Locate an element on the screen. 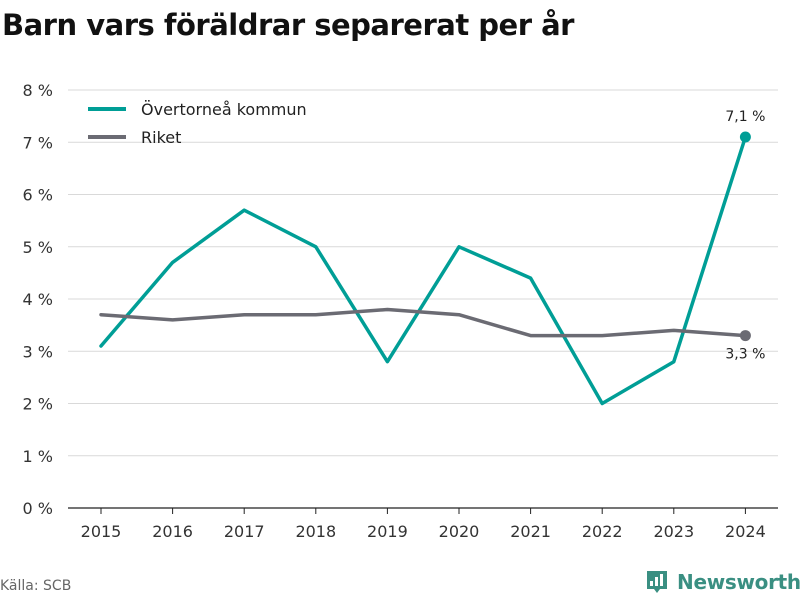  chart-title: Barn vars föräldrar separerat per år is located at coordinates (288, 25).